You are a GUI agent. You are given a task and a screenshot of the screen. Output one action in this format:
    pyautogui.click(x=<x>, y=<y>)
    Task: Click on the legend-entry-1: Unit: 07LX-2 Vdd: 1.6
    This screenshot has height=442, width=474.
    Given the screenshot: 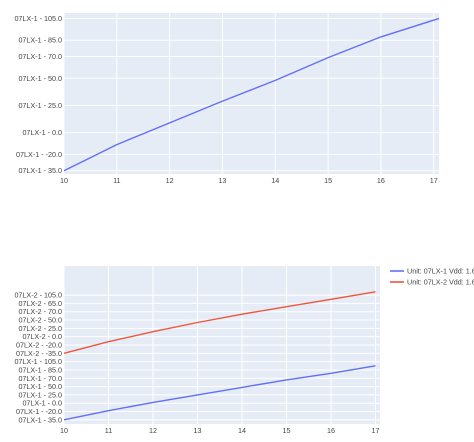 What is the action you would take?
    pyautogui.click(x=440, y=282)
    